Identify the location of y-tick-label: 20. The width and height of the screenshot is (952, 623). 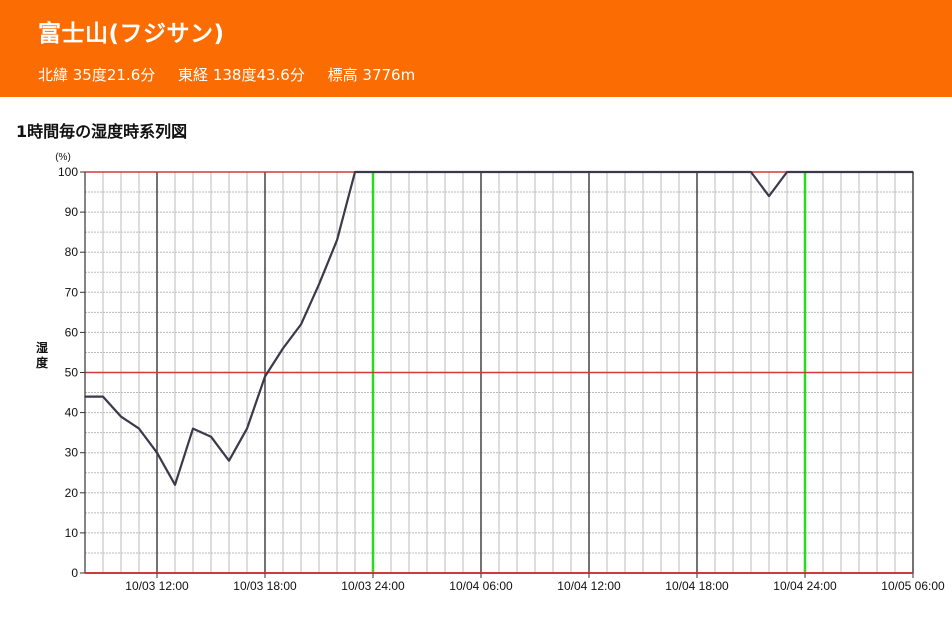
(72, 493).